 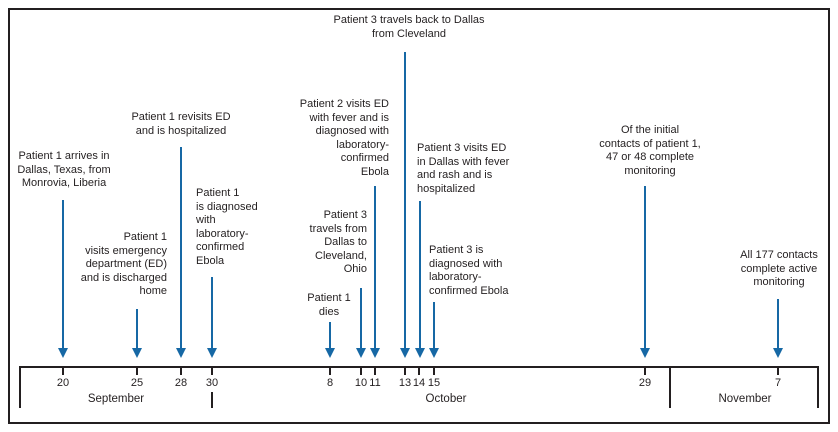 What do you see at coordinates (446, 399) in the screenshot?
I see `month-label-october: October` at bounding box center [446, 399].